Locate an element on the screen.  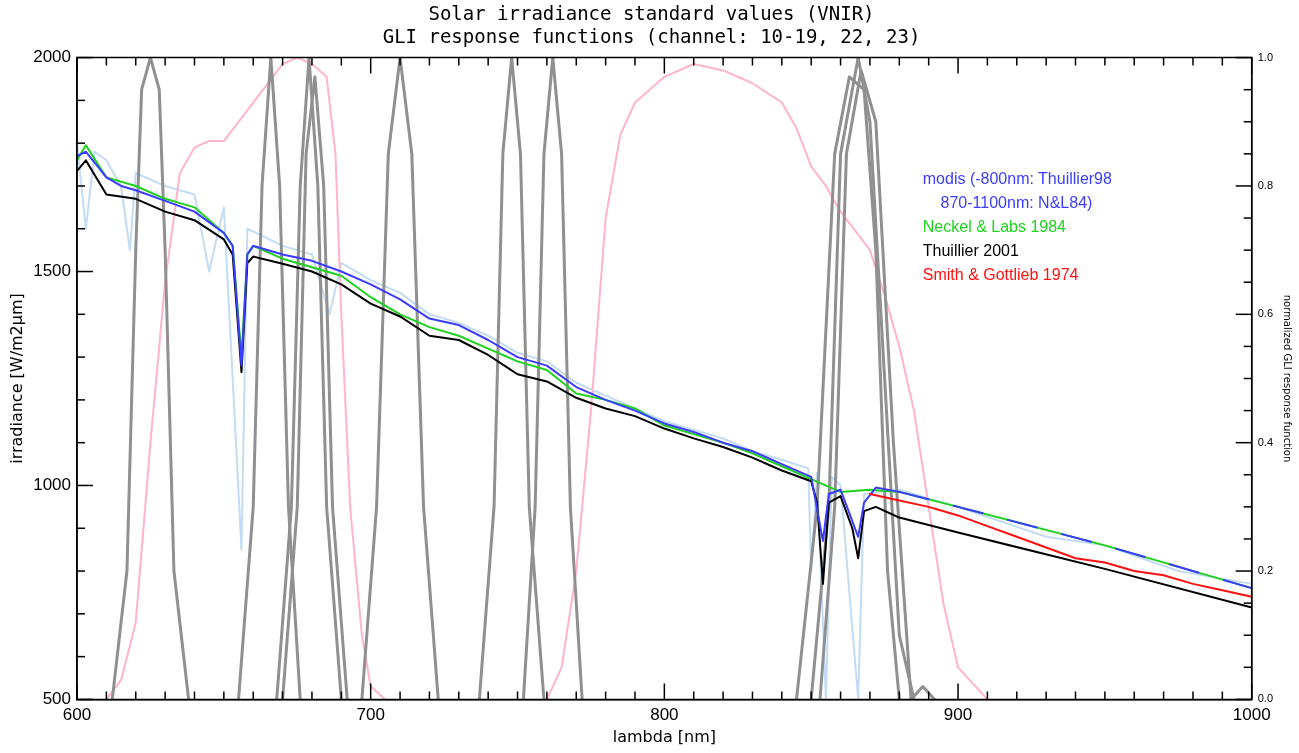
y2-tick-label: 0.0 is located at coordinates (1265, 698).